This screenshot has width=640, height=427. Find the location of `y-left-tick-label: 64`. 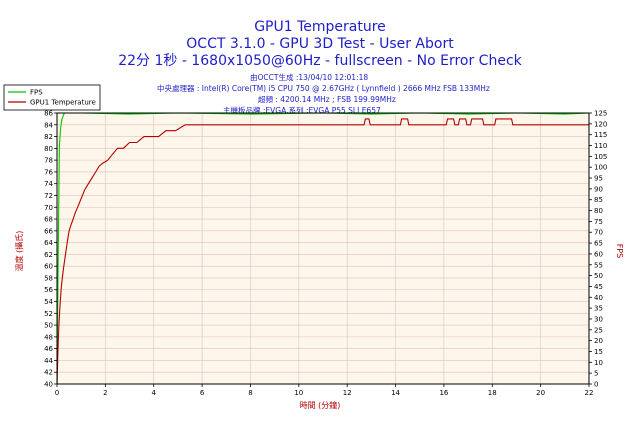

y-left-tick-label: 64 is located at coordinates (48, 243).